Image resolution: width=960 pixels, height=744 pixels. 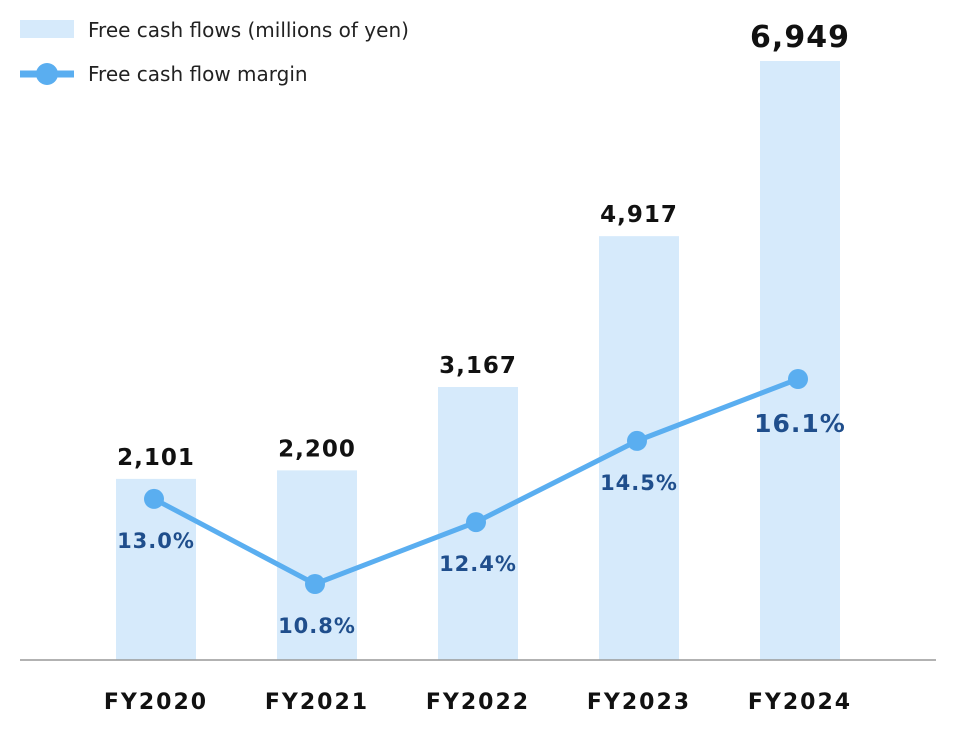 What do you see at coordinates (156, 569) in the screenshot?
I see `bar-fy2020` at bounding box center [156, 569].